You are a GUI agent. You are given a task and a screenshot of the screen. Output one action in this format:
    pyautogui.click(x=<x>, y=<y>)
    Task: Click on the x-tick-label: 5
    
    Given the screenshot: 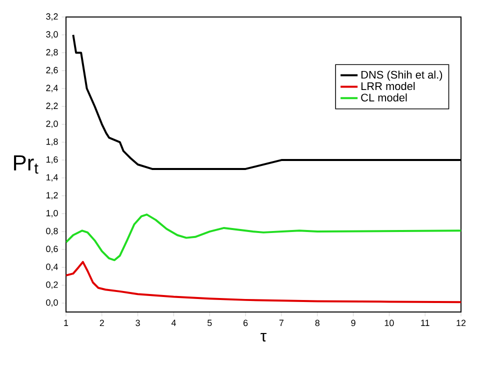 What is the action you would take?
    pyautogui.click(x=210, y=323)
    